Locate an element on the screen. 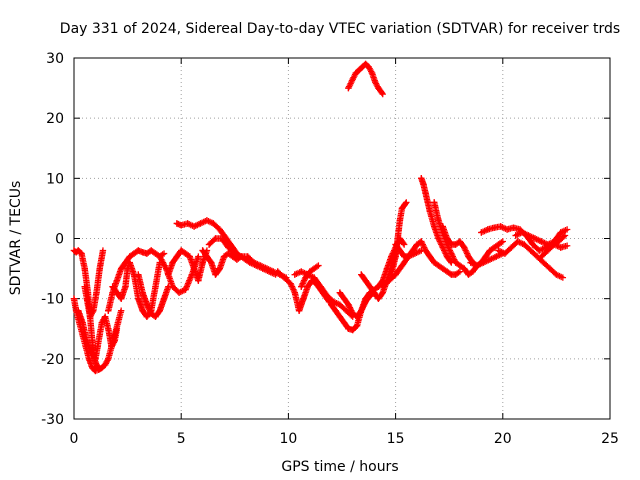 The width and height of the screenshot is (640, 480). x-tick-label: 0 is located at coordinates (74, 439).